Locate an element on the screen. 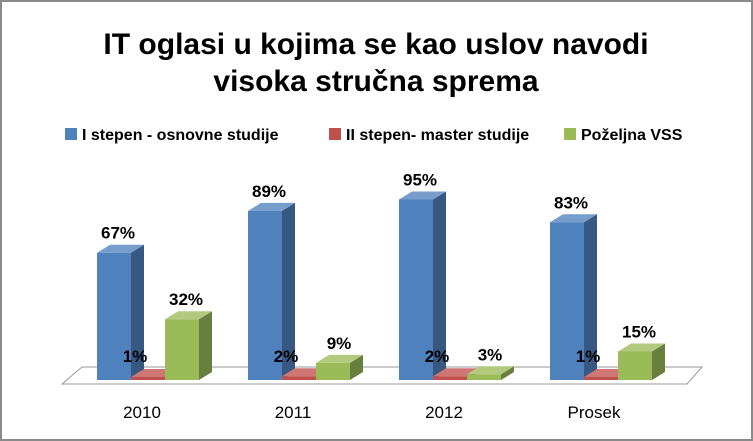 The image size is (753, 441). category-label-2012: 2012 is located at coordinates (444, 412).